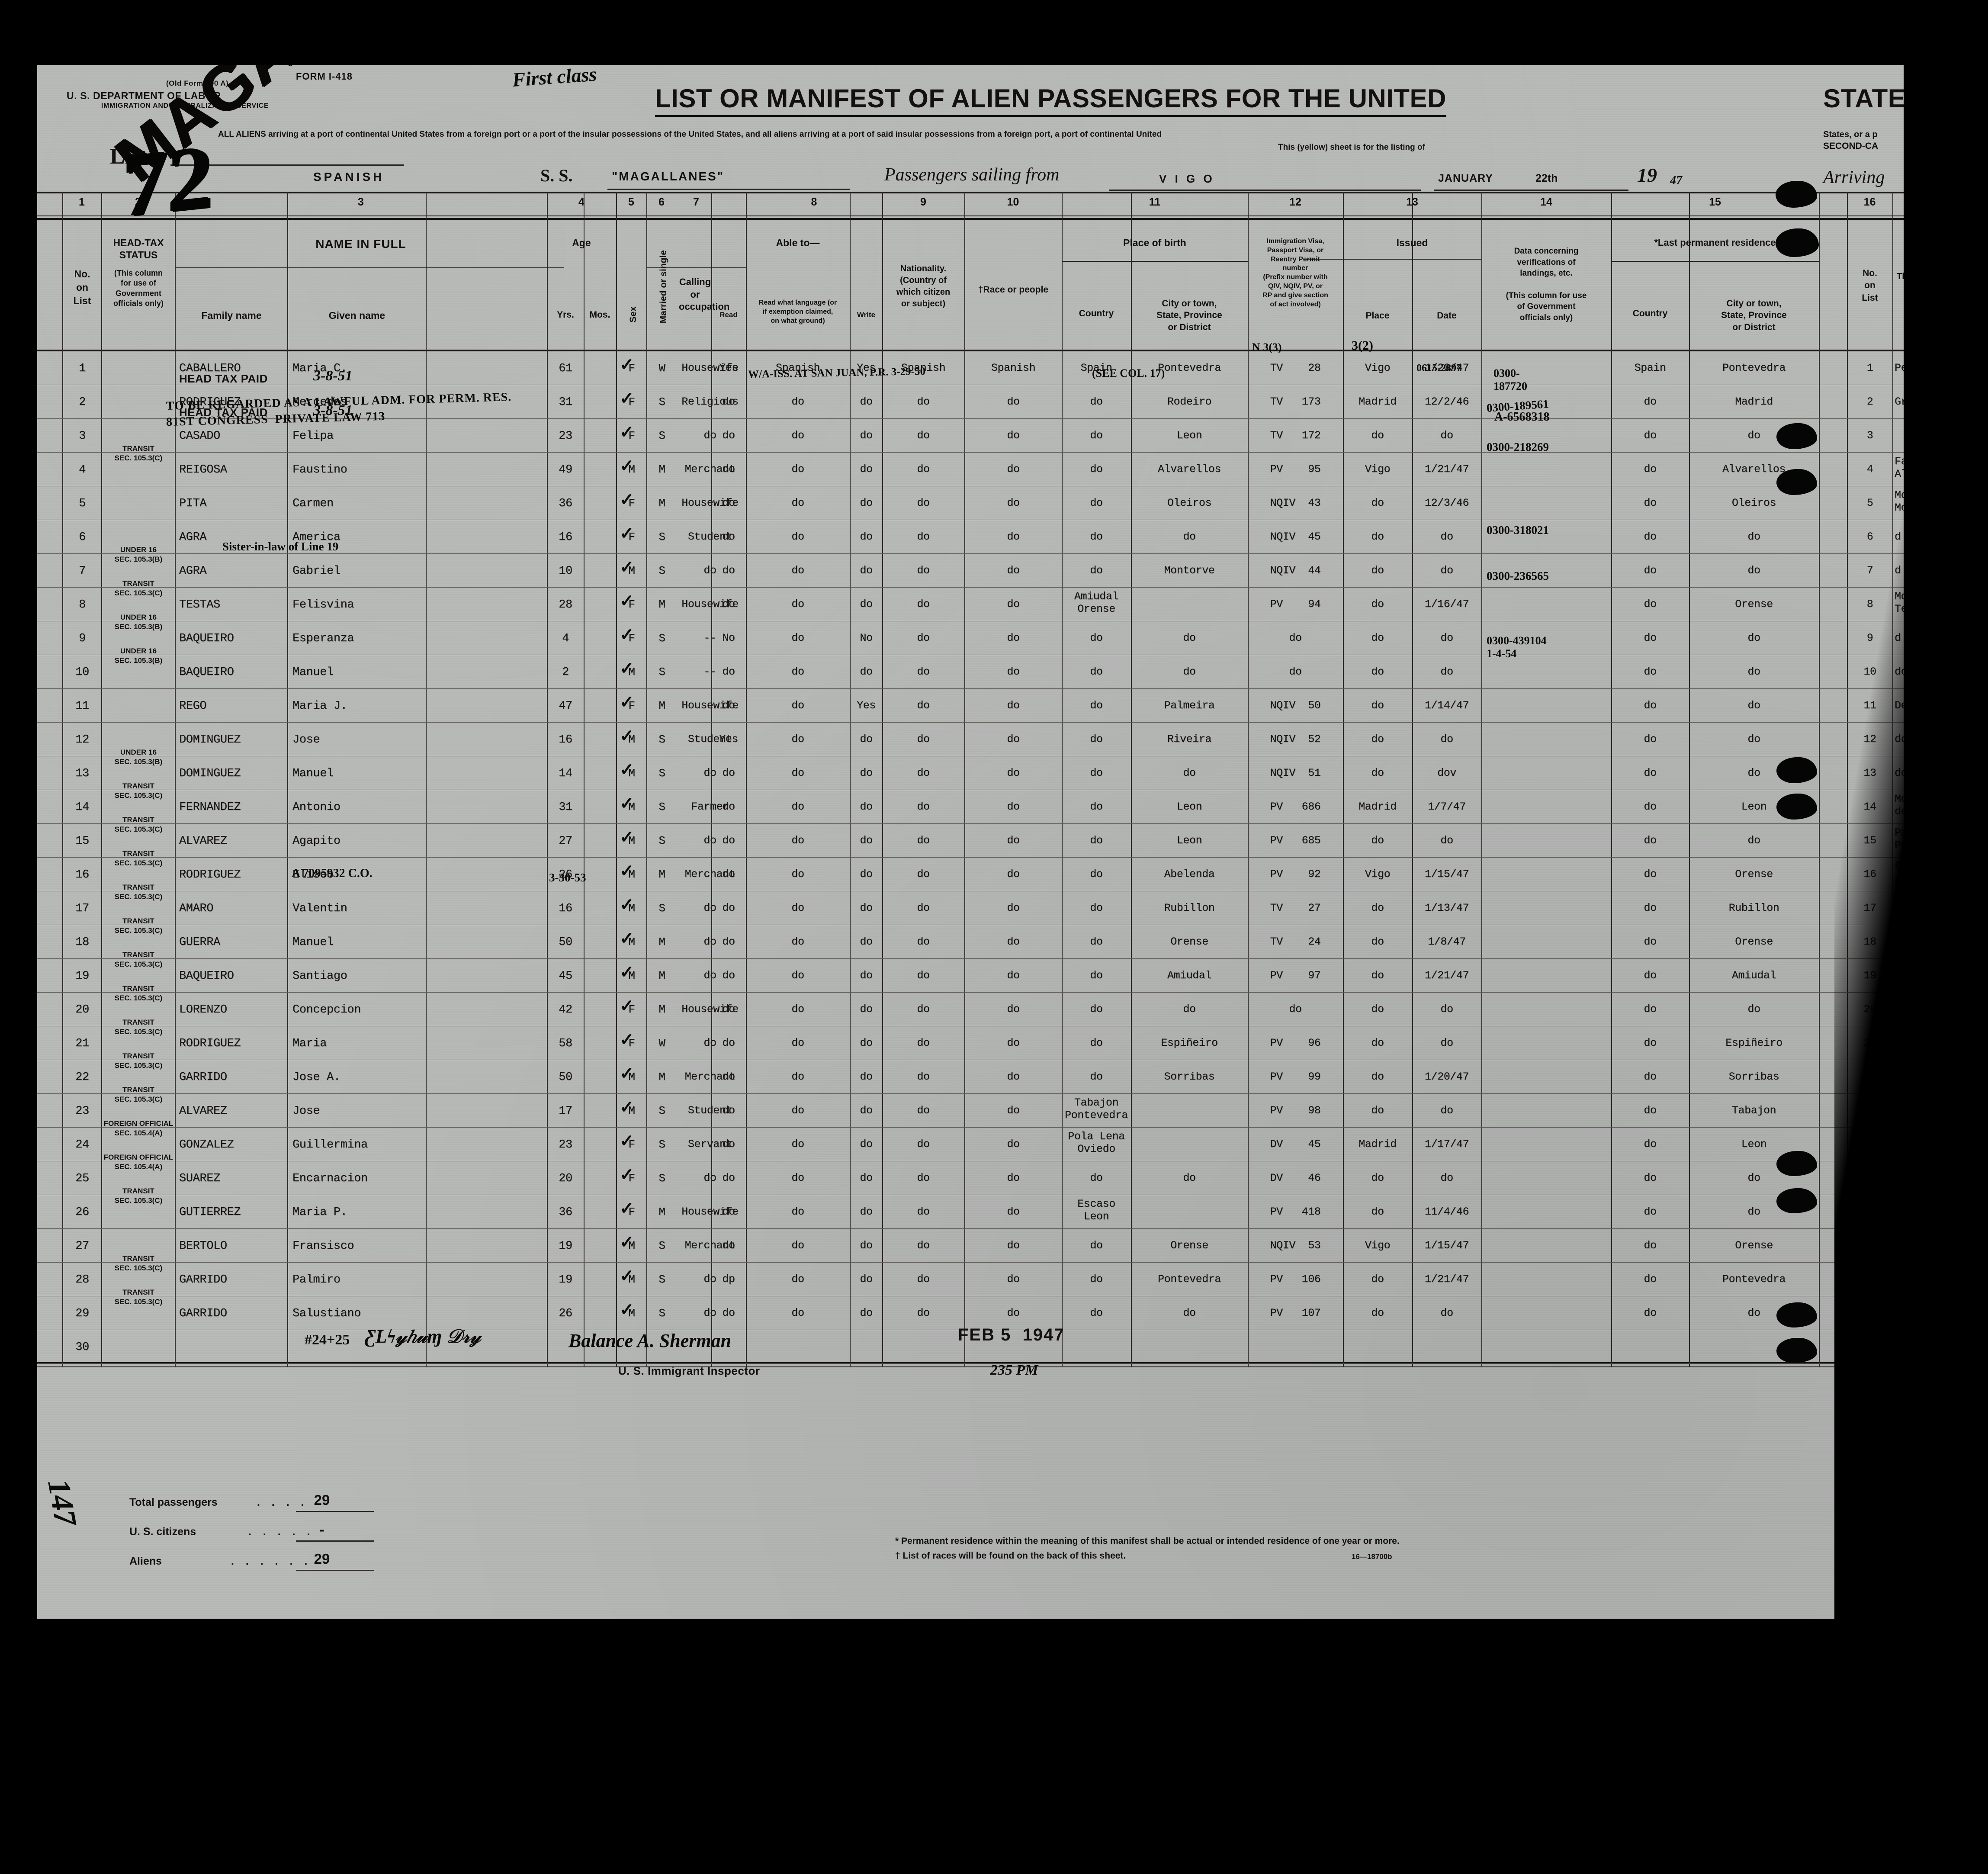 This screenshot has width=1988, height=1874. What do you see at coordinates (1189, 536) in the screenshot?
I see `cell-pob_city: do` at bounding box center [1189, 536].